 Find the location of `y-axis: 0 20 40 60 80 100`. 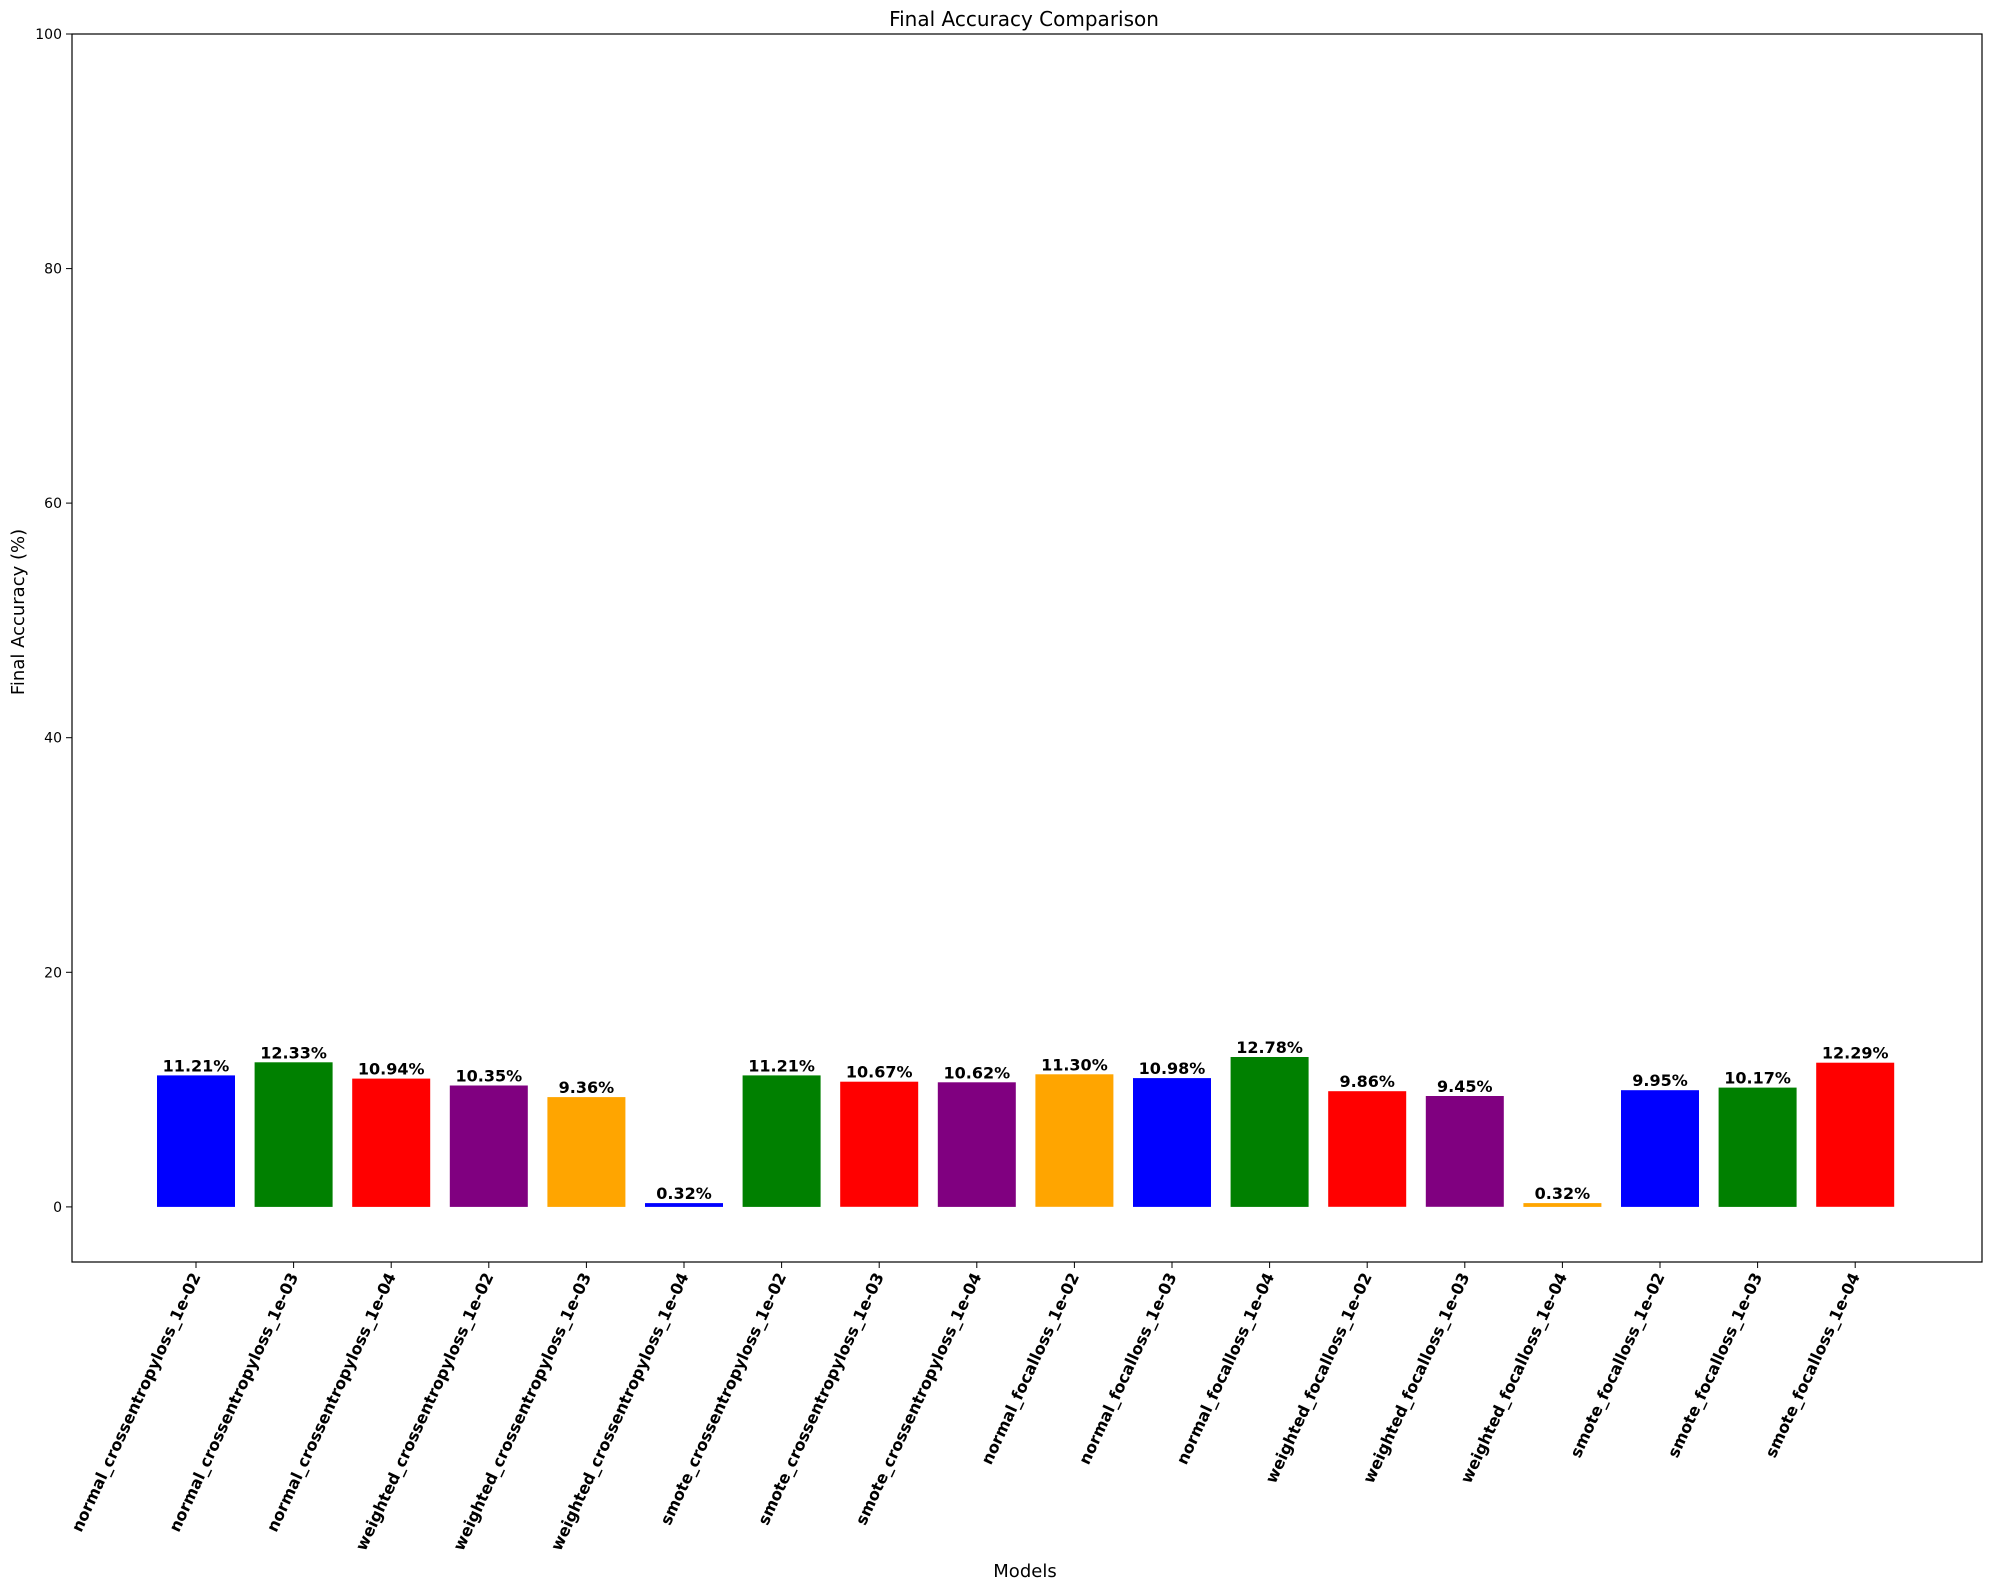

y-axis: 0 20 40 60 80 100 is located at coordinates (53, 621).